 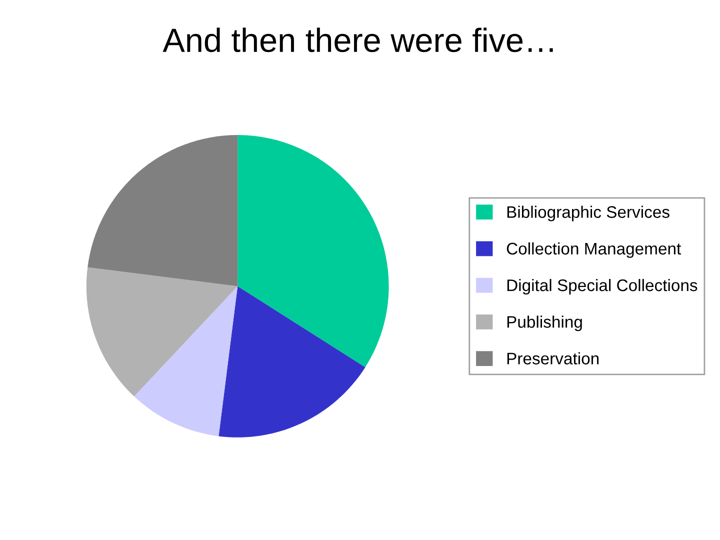 What do you see at coordinates (544, 324) in the screenshot?
I see `legend-label: Publishing` at bounding box center [544, 324].